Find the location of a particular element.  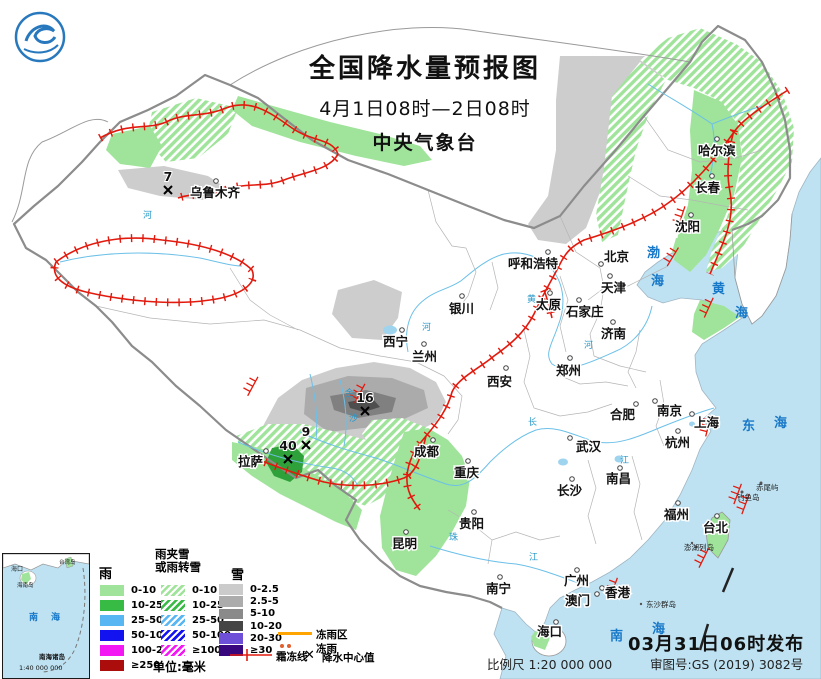

precip-center: 16 is located at coordinates (365, 402).